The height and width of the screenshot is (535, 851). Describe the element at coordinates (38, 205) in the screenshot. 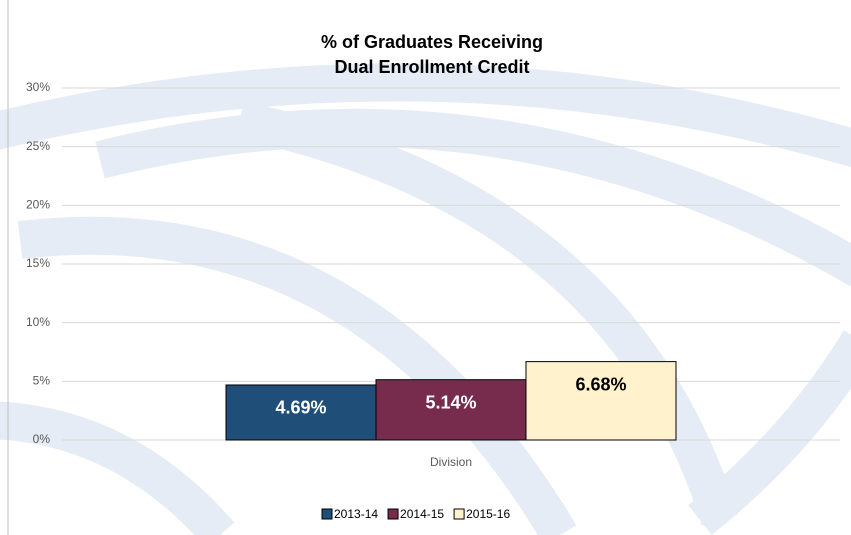

I see `y-tick-label: 20%` at that location.